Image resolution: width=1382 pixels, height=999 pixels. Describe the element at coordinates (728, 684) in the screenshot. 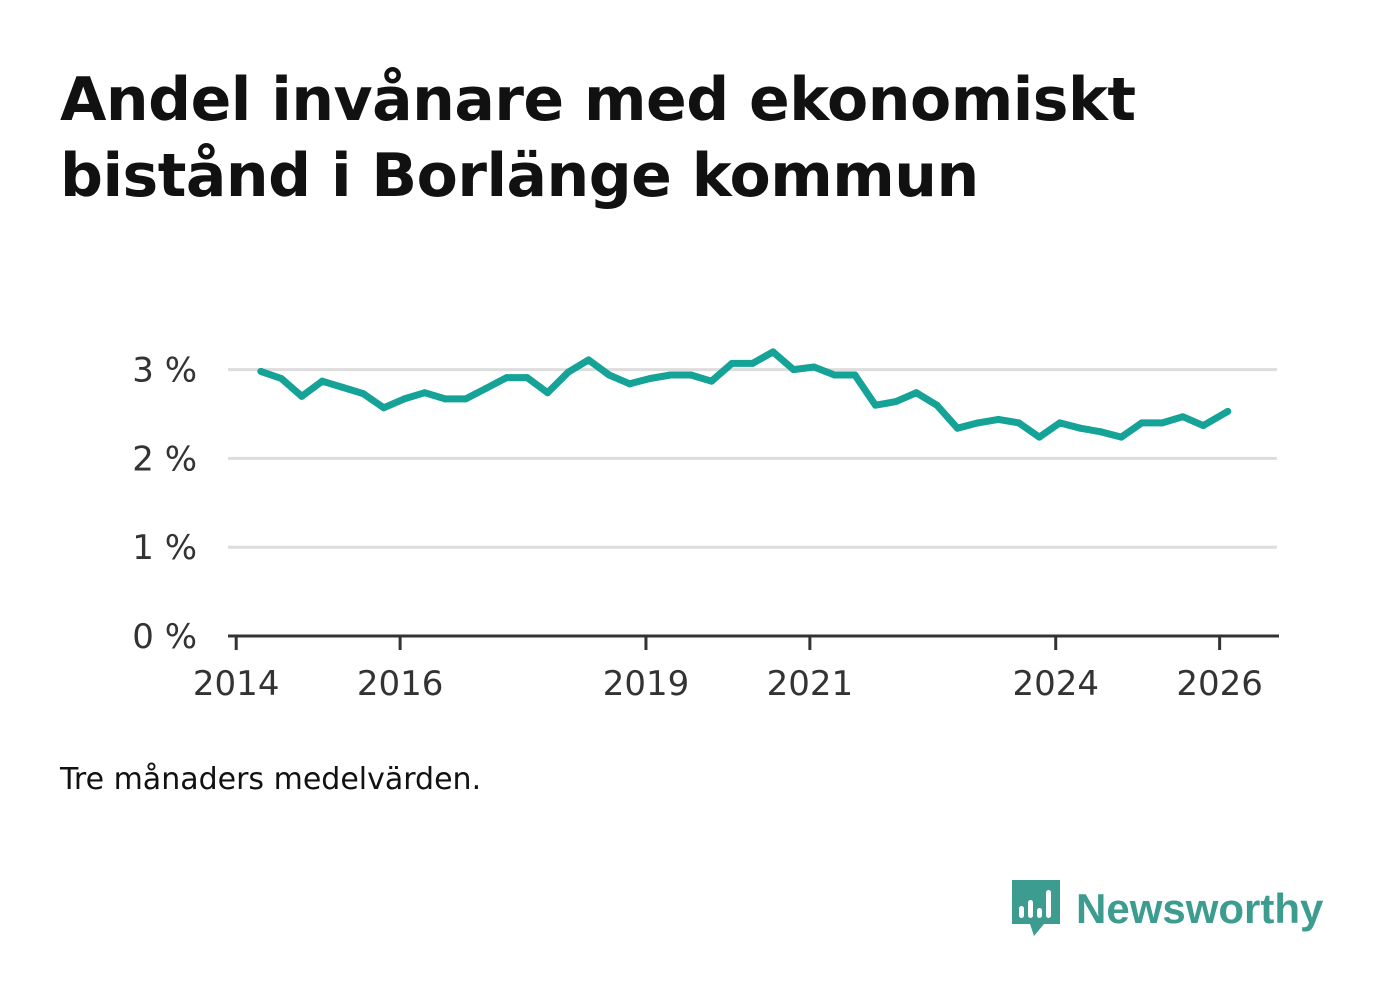

I see `x-axis-labels: 2014 2016 2019 2021 2024 2026` at that location.